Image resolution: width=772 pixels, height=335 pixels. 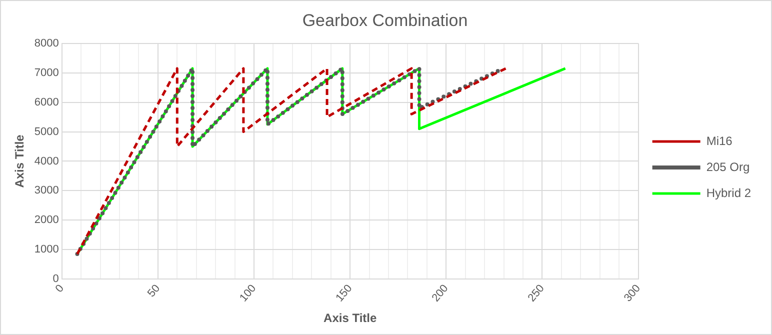 I want to click on y-tick-label: 6000, so click(x=46, y=102).